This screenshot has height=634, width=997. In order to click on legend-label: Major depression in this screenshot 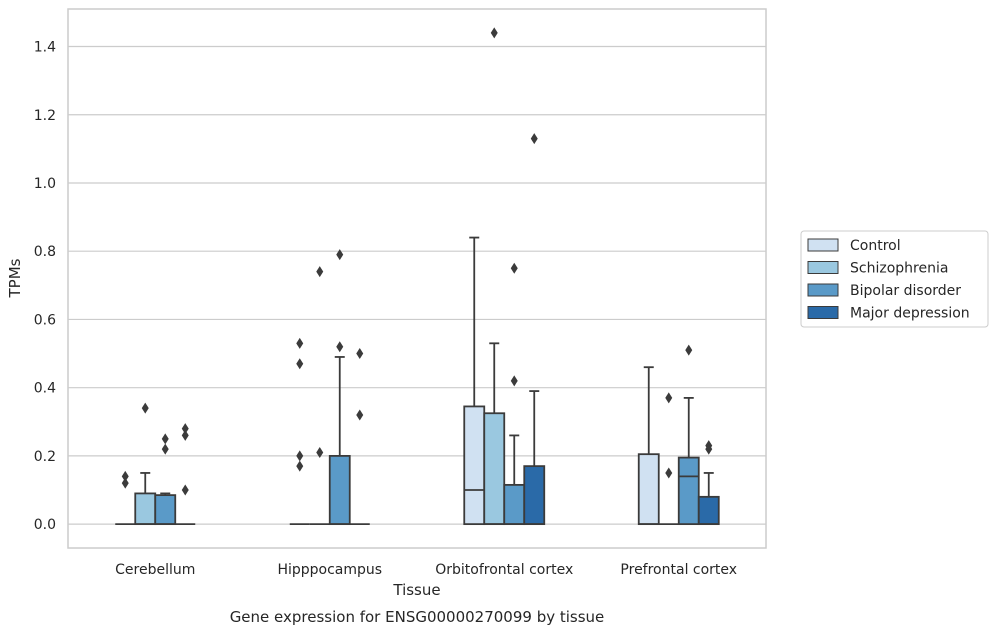, I will do `click(910, 314)`.